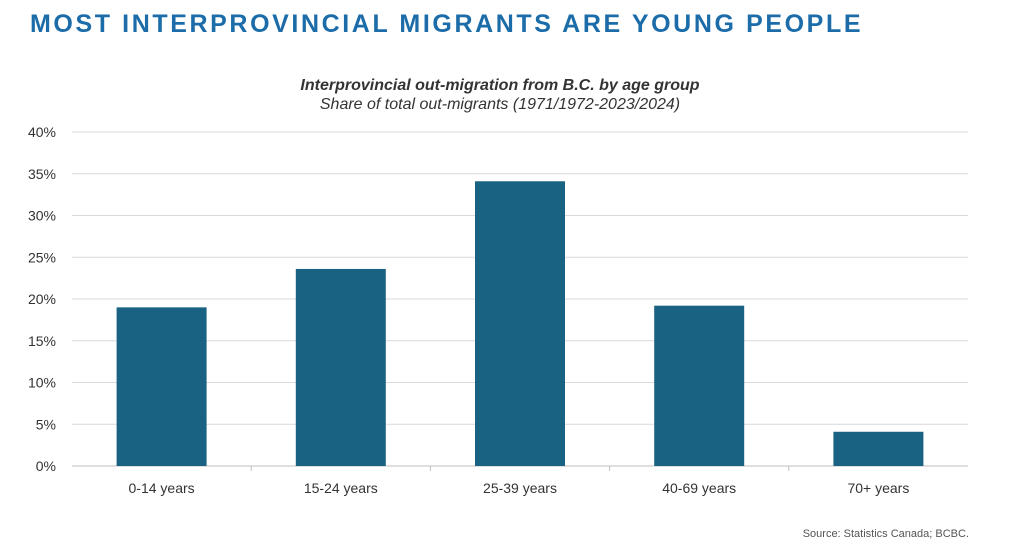 This screenshot has width=1029, height=551. I want to click on y-tick-label: 40%, so click(42, 132).